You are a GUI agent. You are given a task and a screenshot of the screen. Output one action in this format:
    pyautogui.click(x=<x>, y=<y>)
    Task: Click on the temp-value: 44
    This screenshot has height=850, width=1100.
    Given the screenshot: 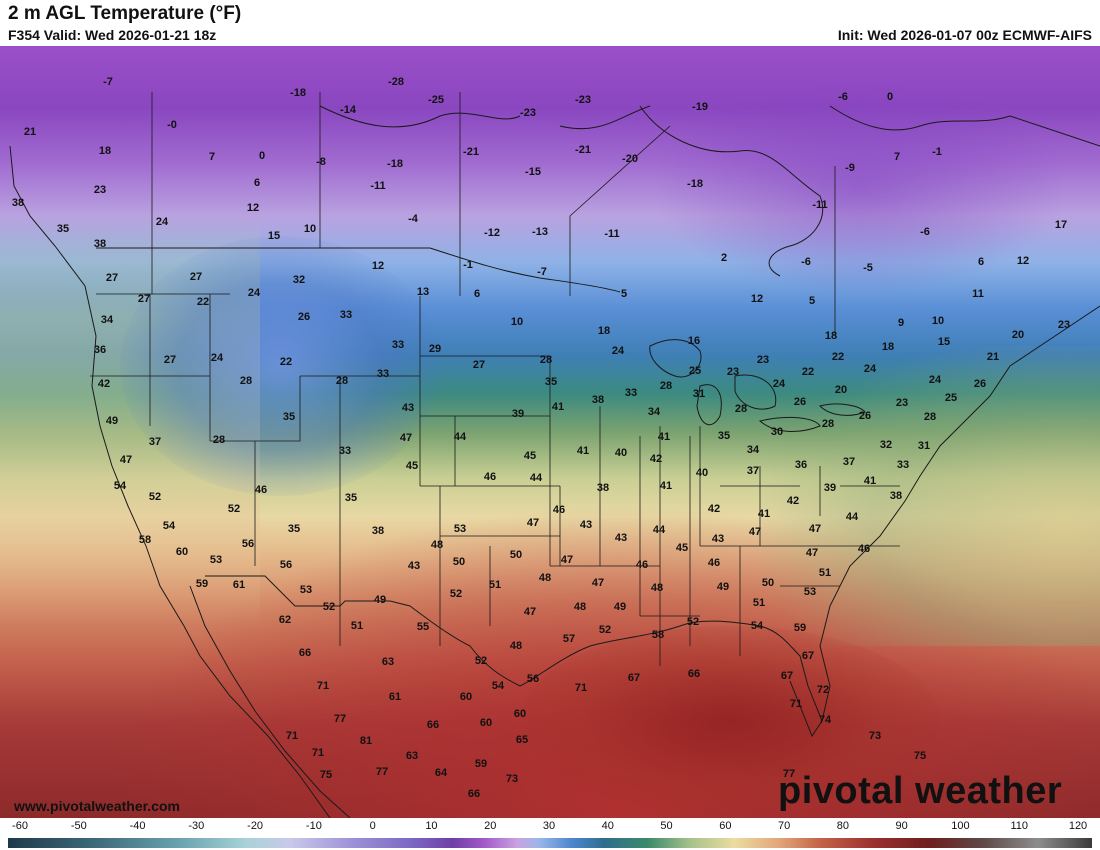 What is the action you would take?
    pyautogui.click(x=460, y=437)
    